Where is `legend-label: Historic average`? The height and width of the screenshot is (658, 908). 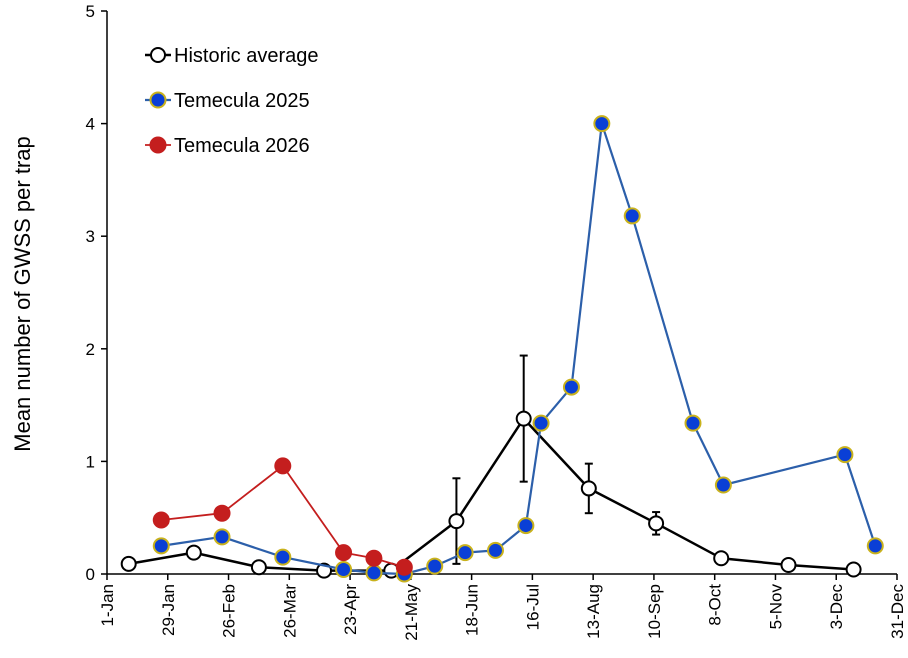
legend-label: Historic average is located at coordinates (246, 56).